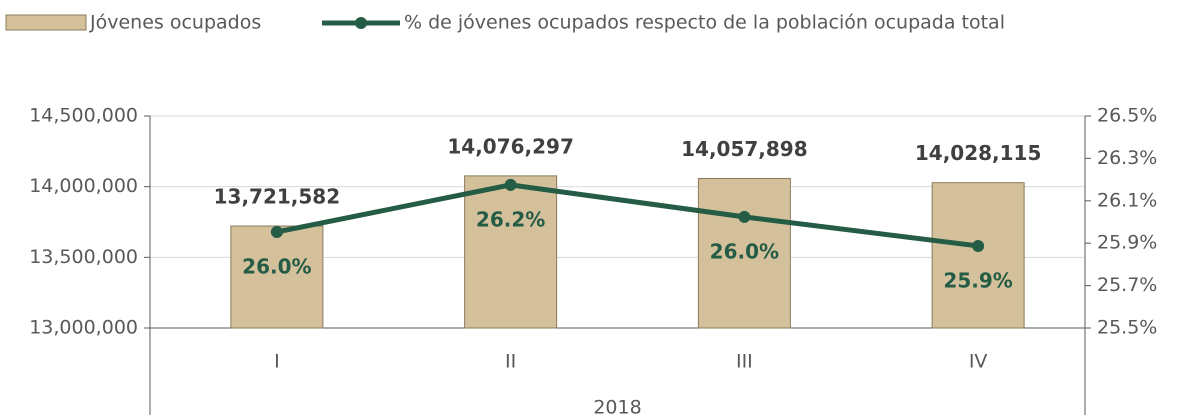 Image resolution: width=1179 pixels, height=420 pixels. Describe the element at coordinates (1127, 285) in the screenshot. I see `y2-tick-label: 25.7%` at that location.